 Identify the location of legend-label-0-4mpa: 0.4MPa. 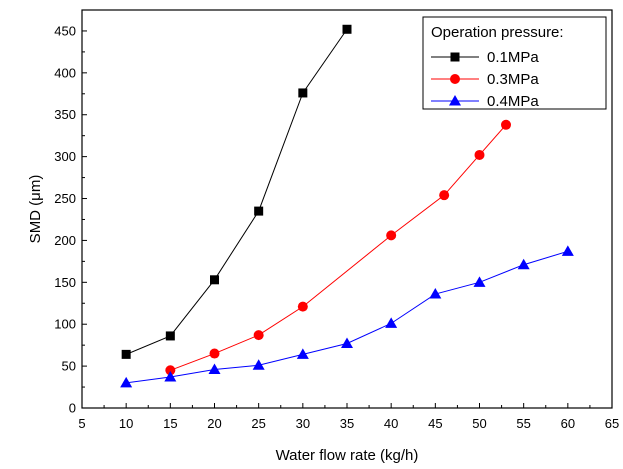
(513, 101).